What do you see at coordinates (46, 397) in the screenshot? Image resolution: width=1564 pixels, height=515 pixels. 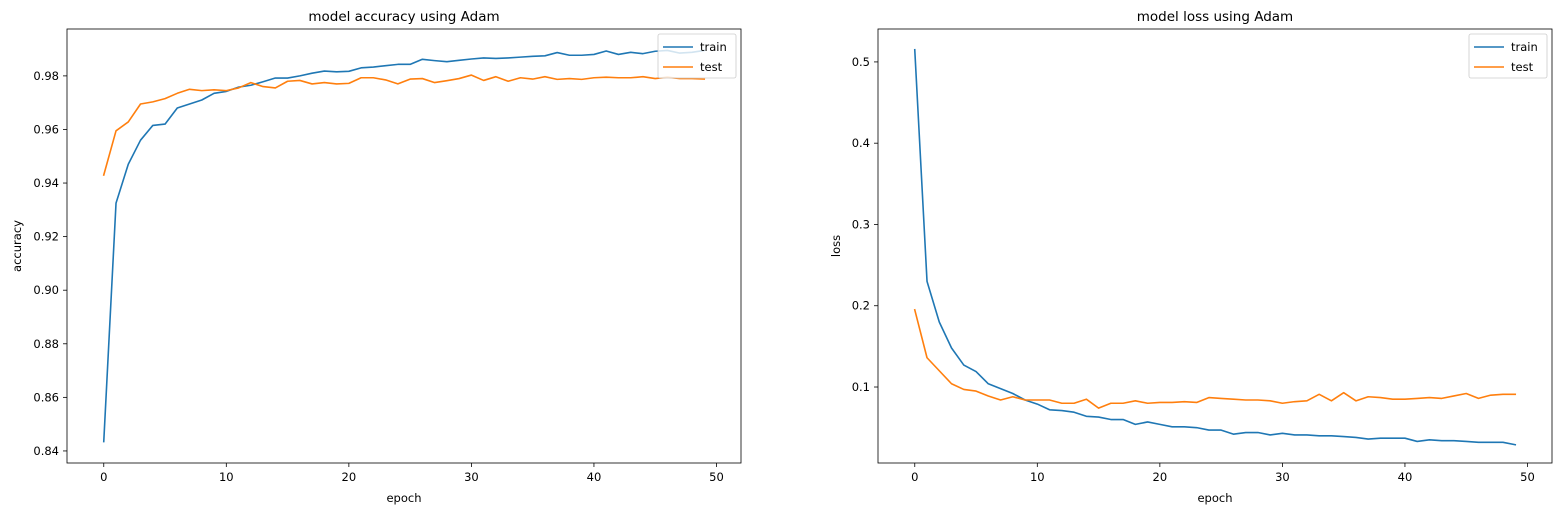 I see `accuracy-y-tick-label: 0.86` at bounding box center [46, 397].